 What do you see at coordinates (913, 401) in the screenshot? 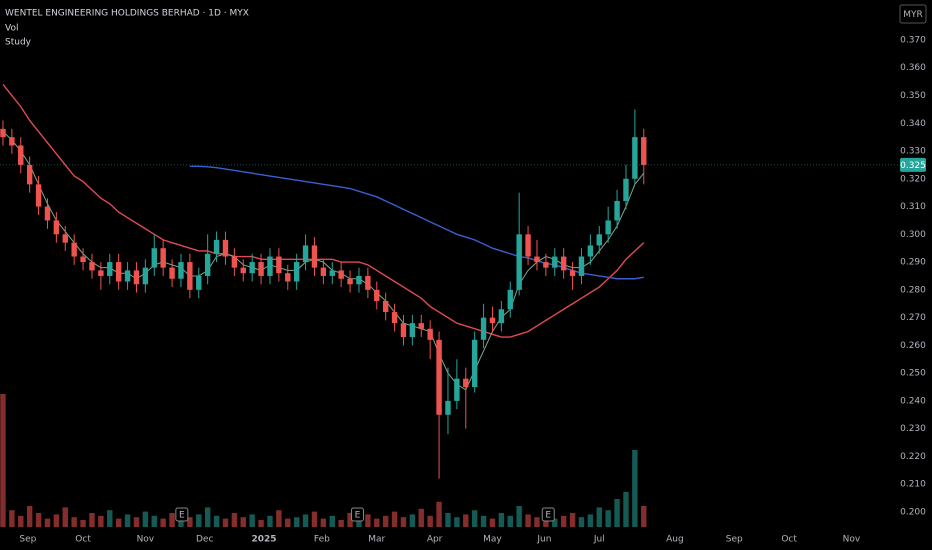
I see `y-tick-label: 0.240` at bounding box center [913, 401].